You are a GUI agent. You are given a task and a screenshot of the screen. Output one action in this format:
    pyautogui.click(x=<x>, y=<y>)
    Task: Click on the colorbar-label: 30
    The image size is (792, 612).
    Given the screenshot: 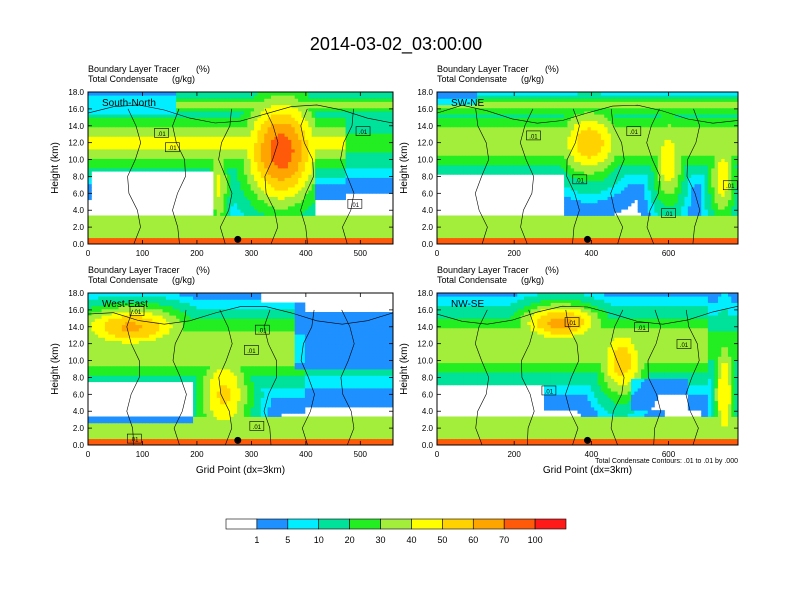 What is the action you would take?
    pyautogui.click(x=381, y=540)
    